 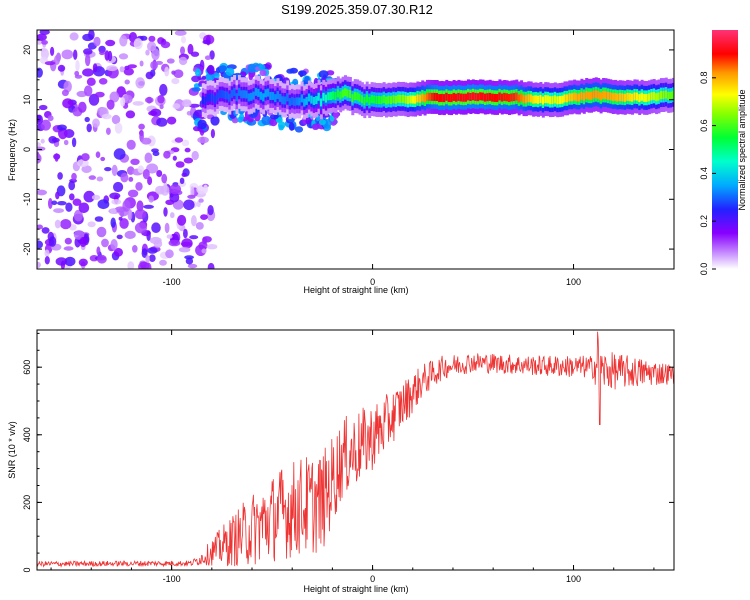 What do you see at coordinates (355, 589) in the screenshot?
I see `snr-x-label: Height of straight line (km)` at bounding box center [355, 589].